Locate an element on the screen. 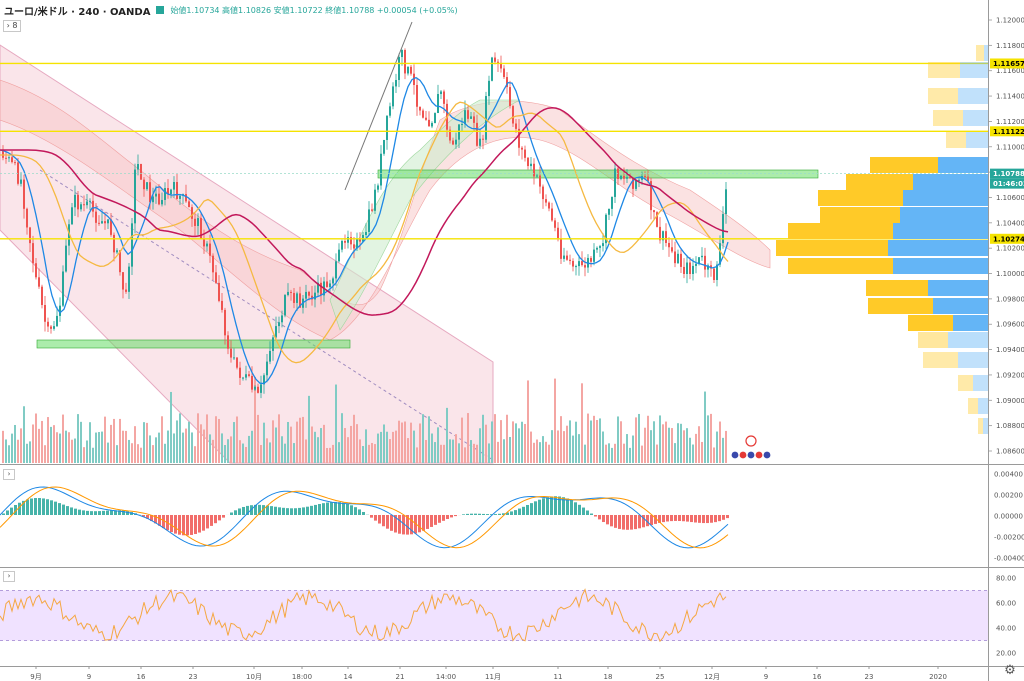 Image resolution: width=1024 pixels, height=681 pixels. indicator-count: 8 is located at coordinates (15, 25).